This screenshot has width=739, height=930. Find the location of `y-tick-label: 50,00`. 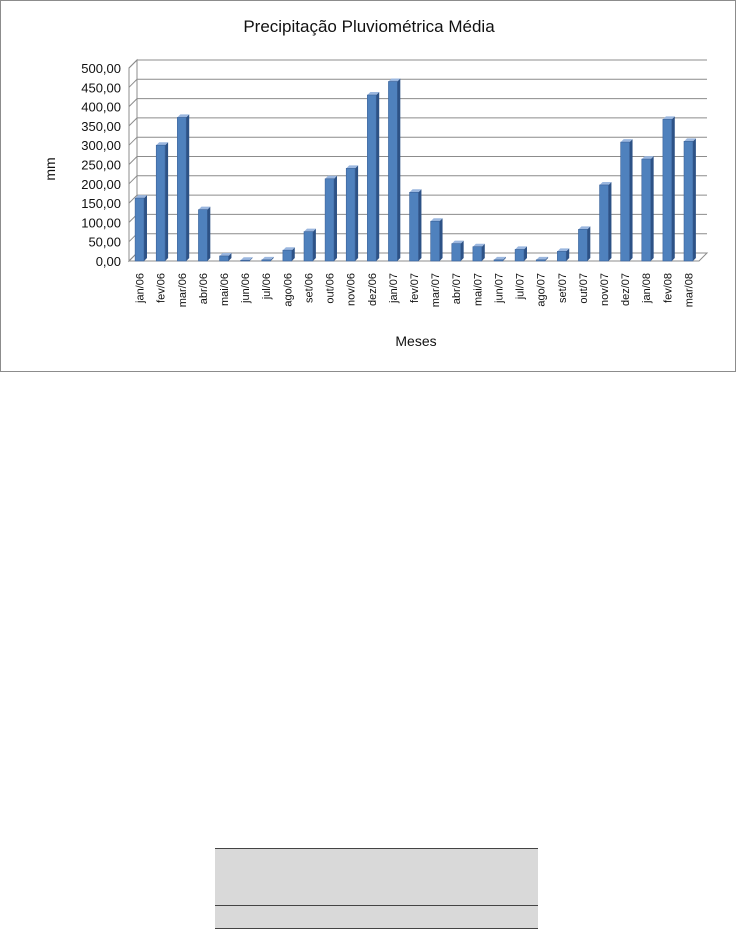

y-tick-label: 50,00 is located at coordinates (104, 242).